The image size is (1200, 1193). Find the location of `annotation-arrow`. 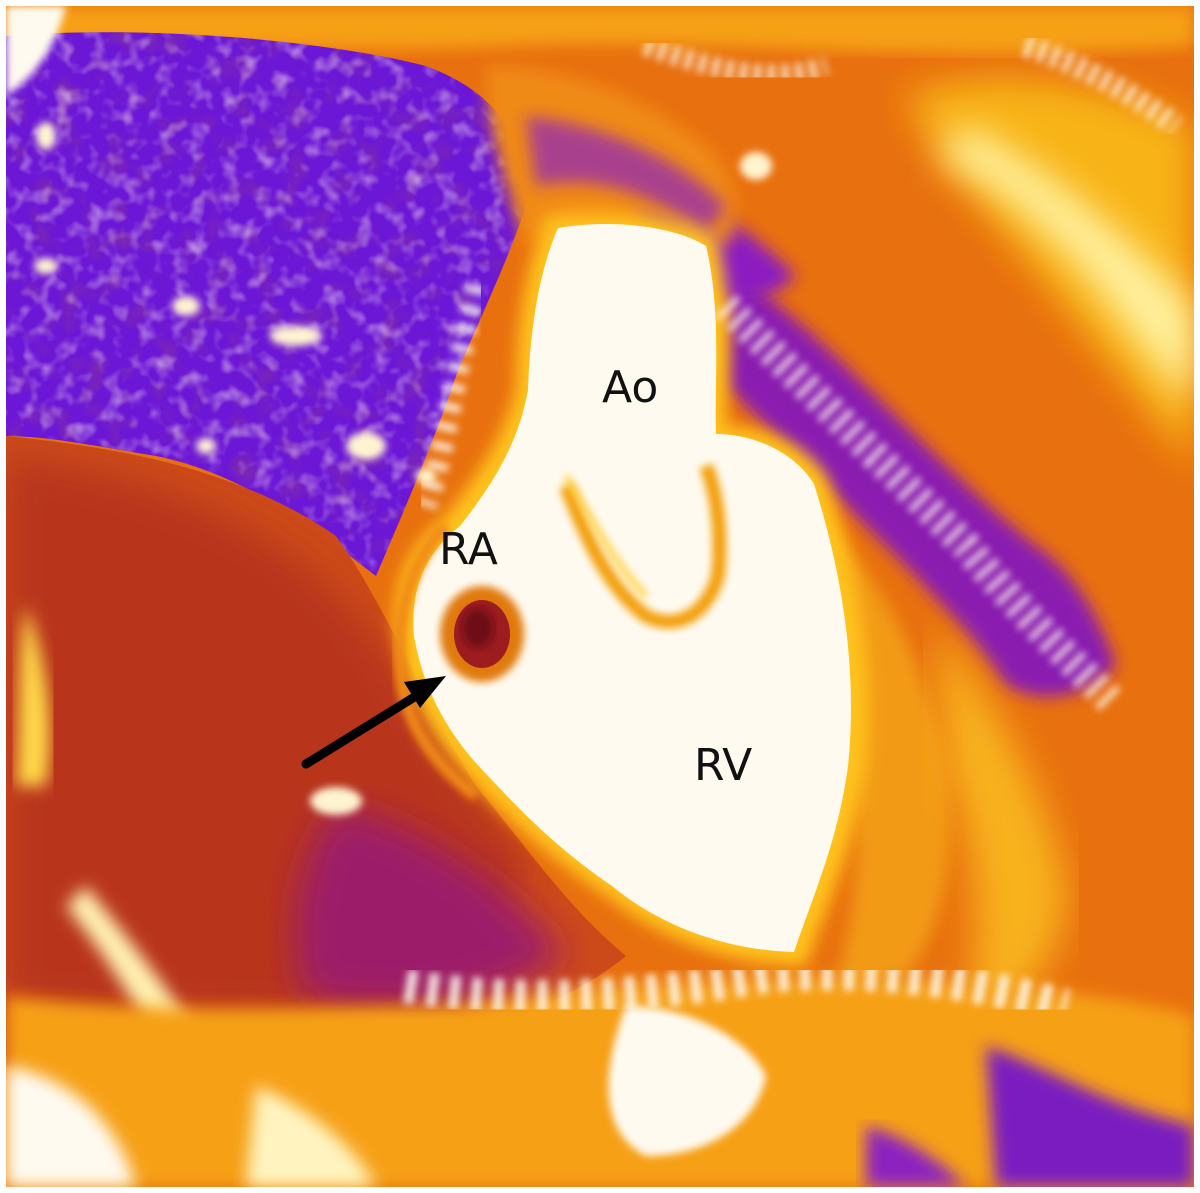

annotation-arrow is located at coordinates (373, 722).